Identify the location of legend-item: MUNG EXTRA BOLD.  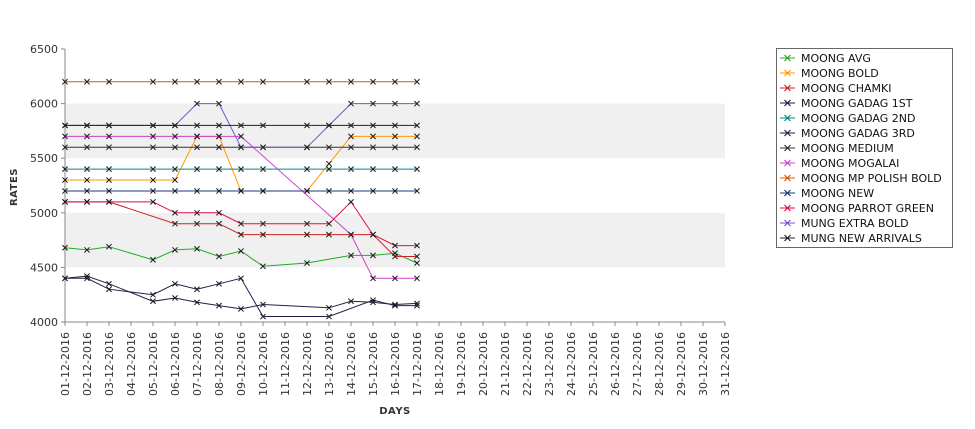
(844, 223).